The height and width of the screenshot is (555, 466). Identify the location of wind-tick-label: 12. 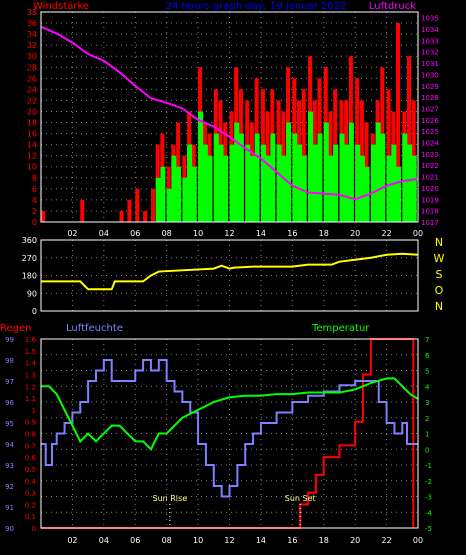
(32, 156).